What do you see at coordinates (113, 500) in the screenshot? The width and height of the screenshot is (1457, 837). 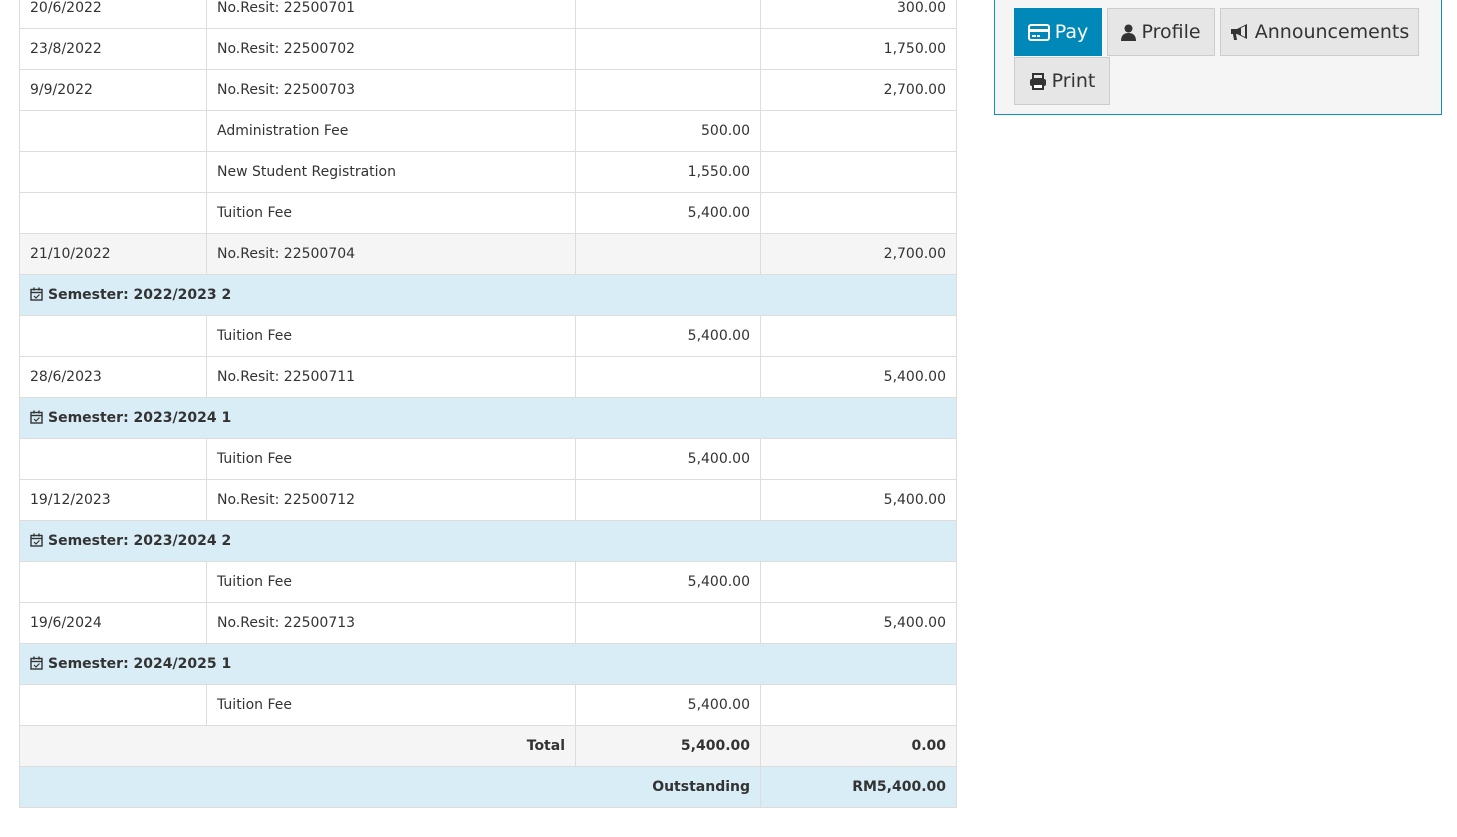 I see `date-cell: 19/12/2023` at bounding box center [113, 500].